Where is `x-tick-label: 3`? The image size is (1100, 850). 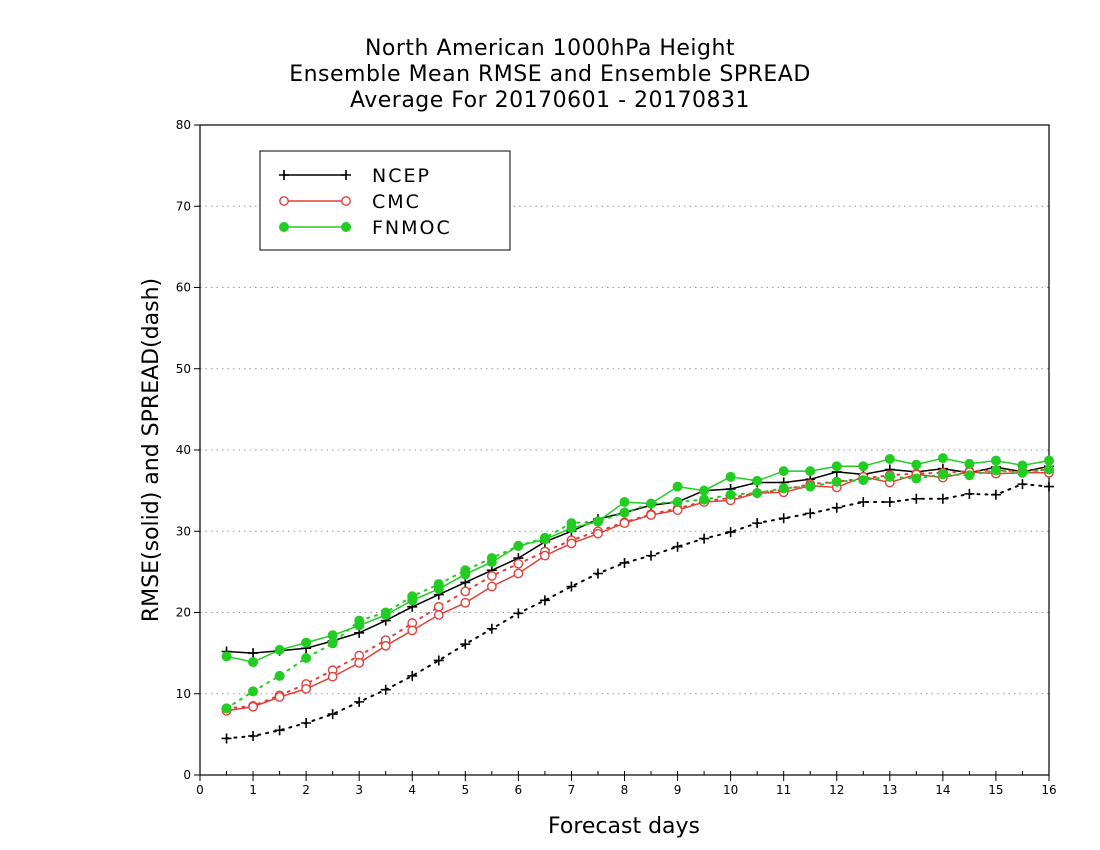 x-tick-label: 3 is located at coordinates (359, 790).